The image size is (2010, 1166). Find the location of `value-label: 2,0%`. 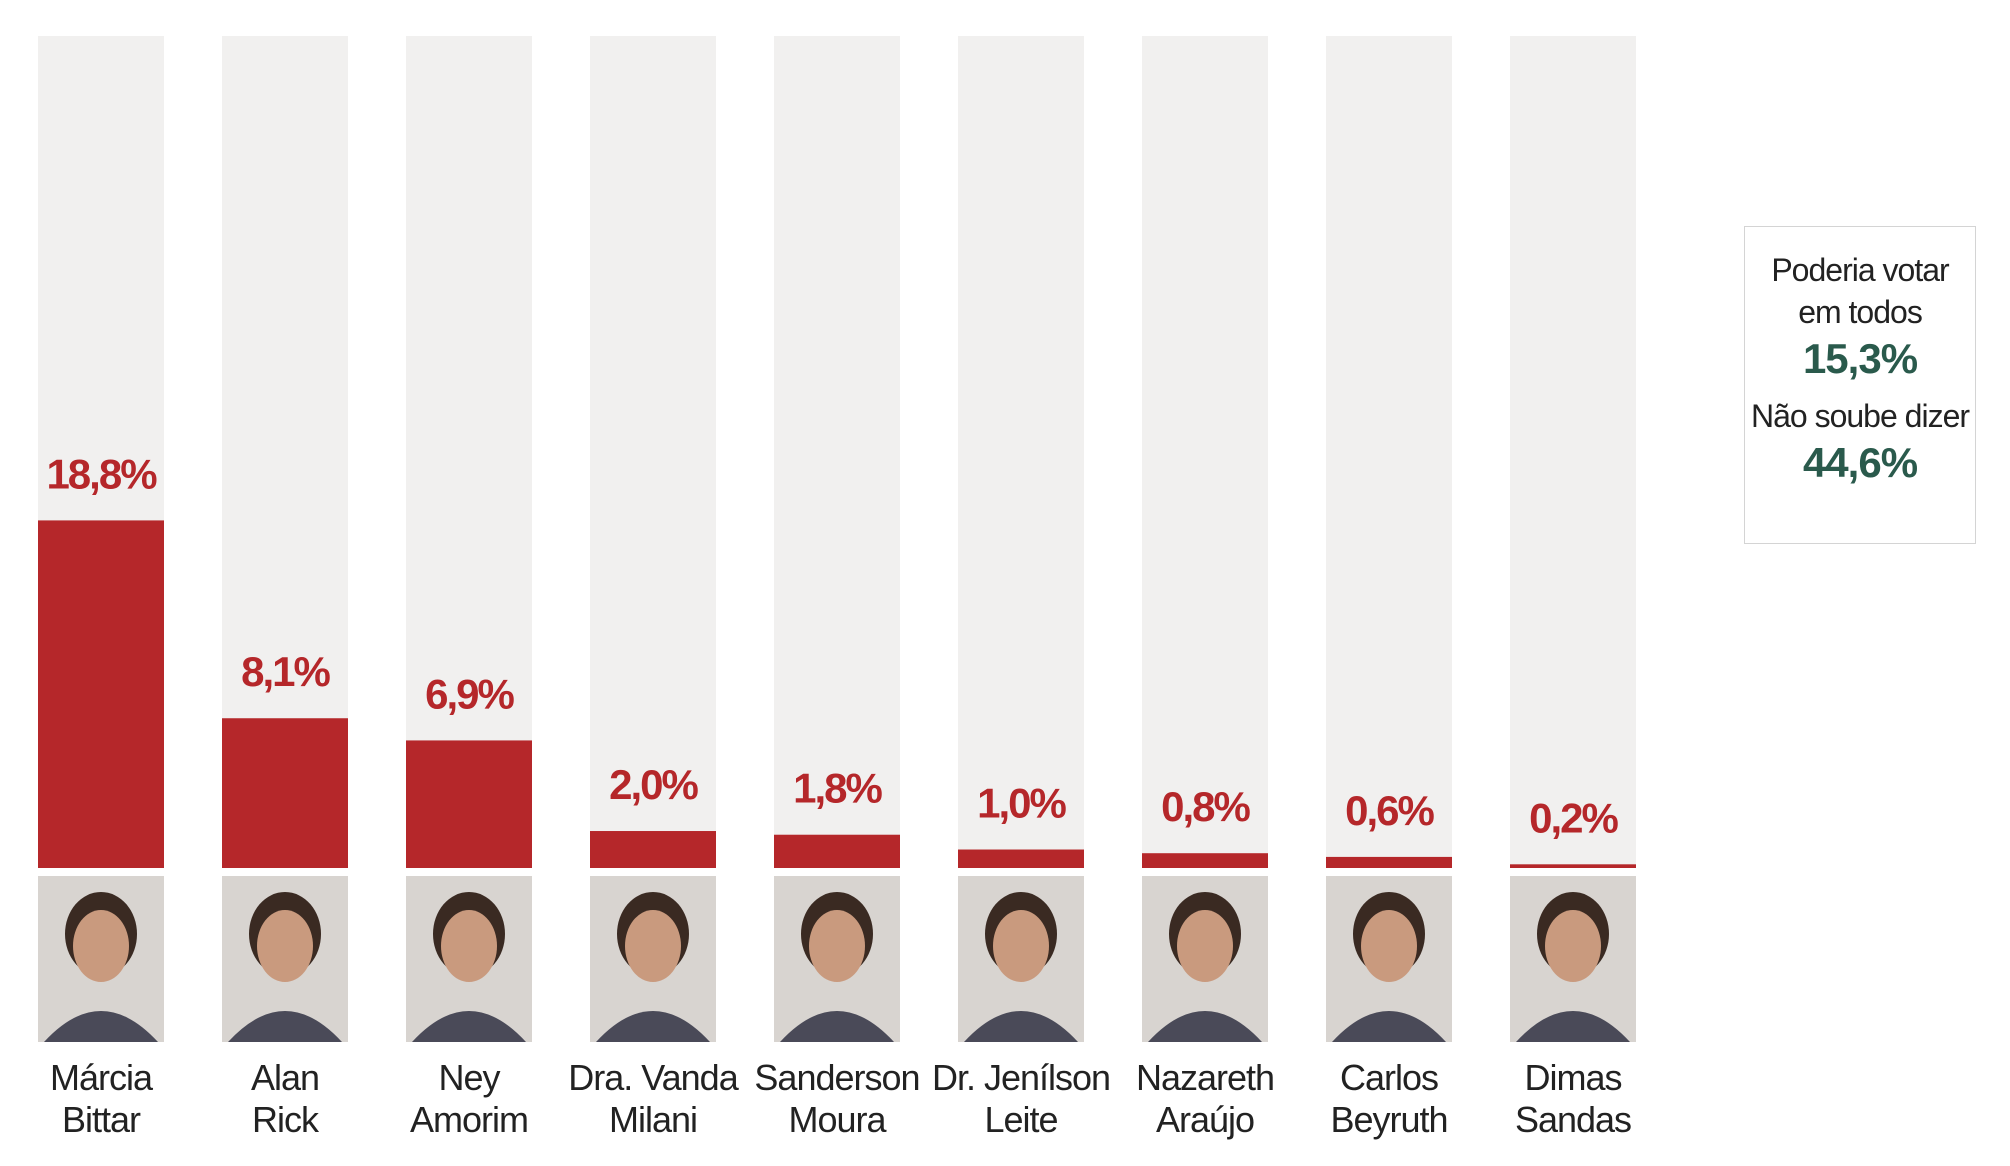

value-label: 2,0% is located at coordinates (653, 784).